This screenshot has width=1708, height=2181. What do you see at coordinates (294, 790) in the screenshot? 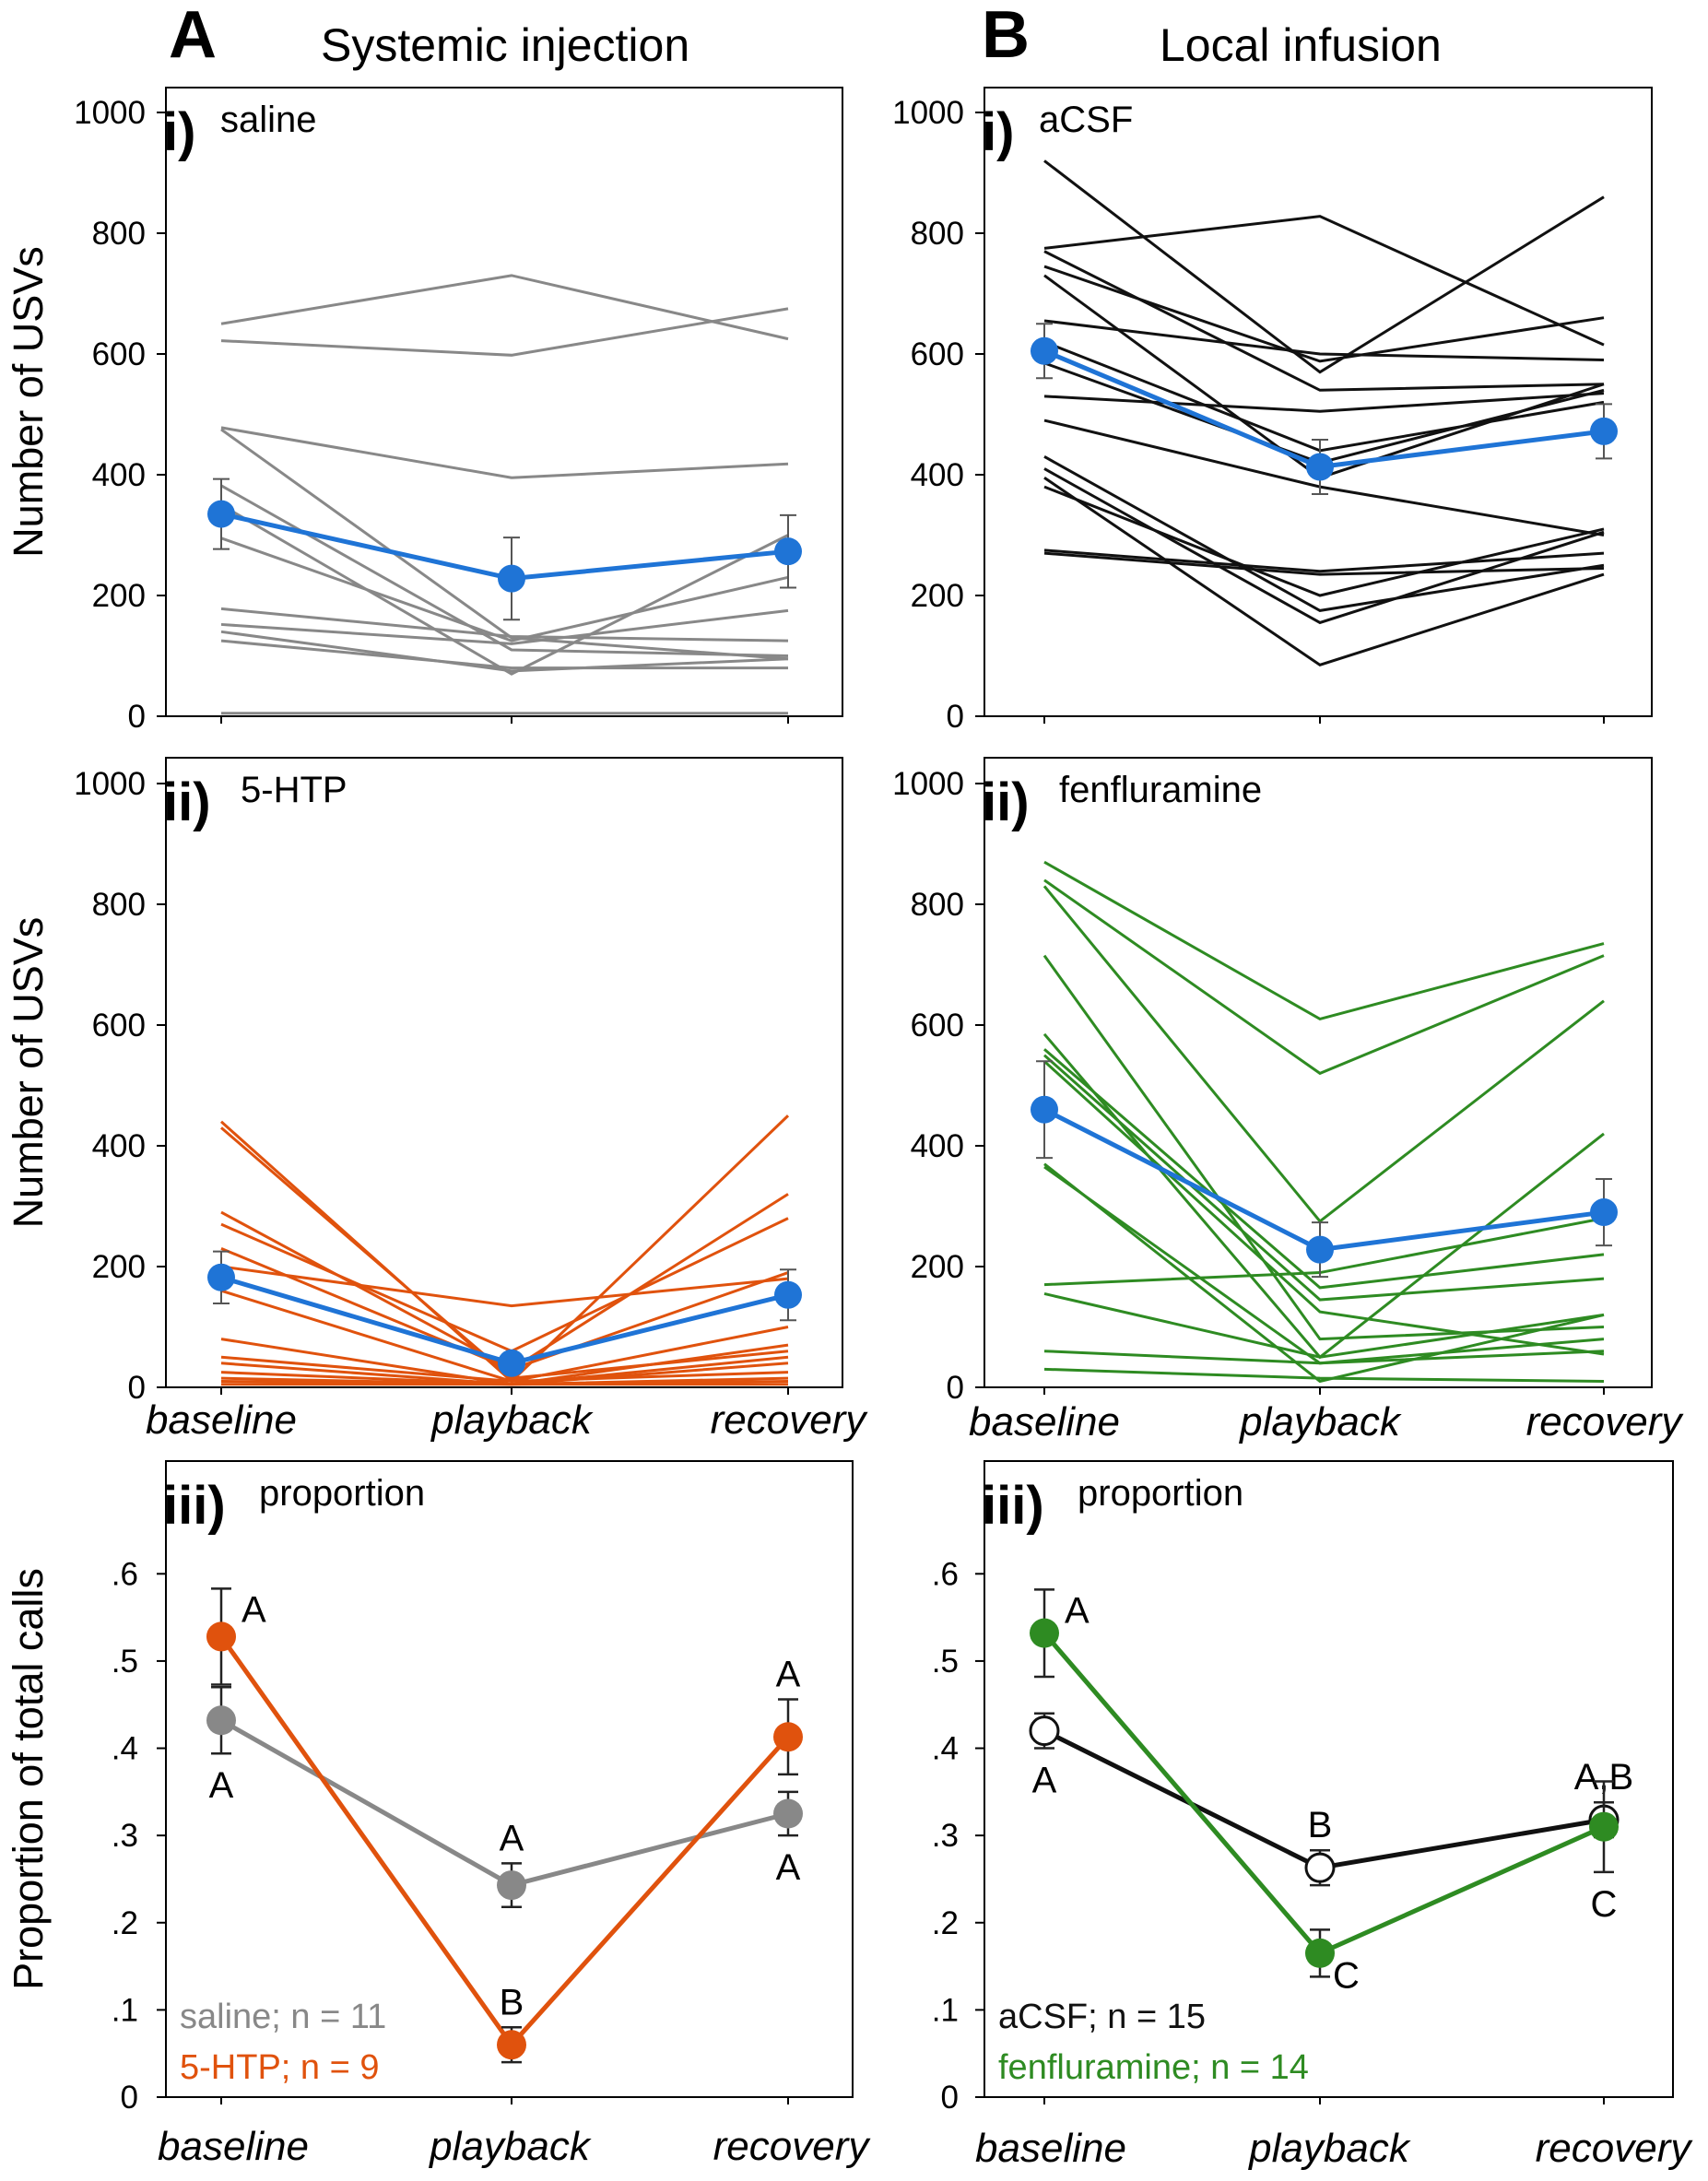
I see `panel-label: 5-HTP` at bounding box center [294, 790].